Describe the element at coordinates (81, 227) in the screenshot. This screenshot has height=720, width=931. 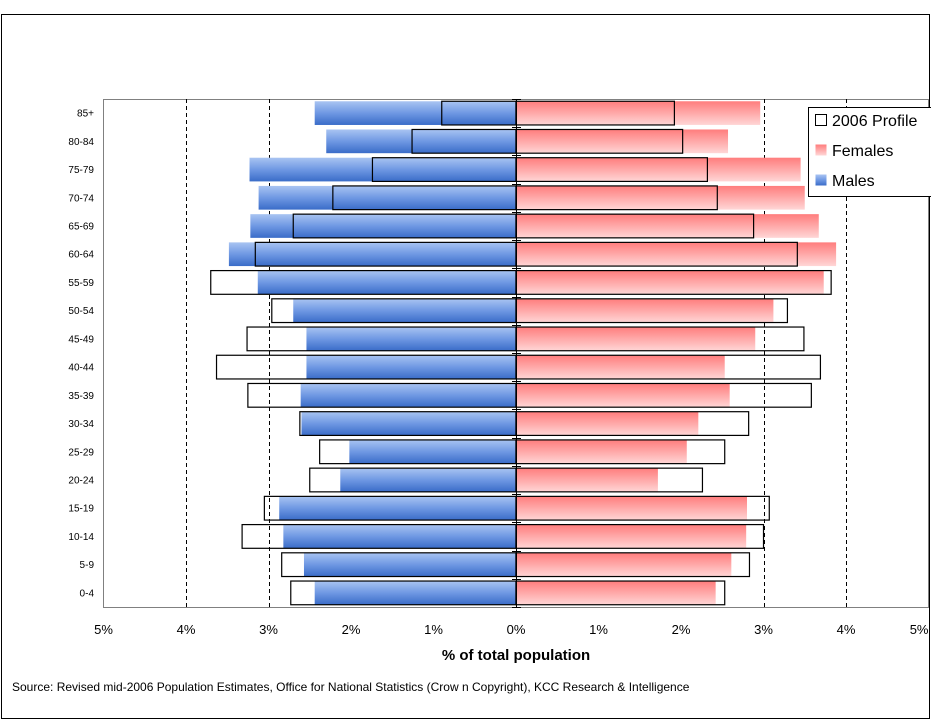
I see `category-label: 65-69` at that location.